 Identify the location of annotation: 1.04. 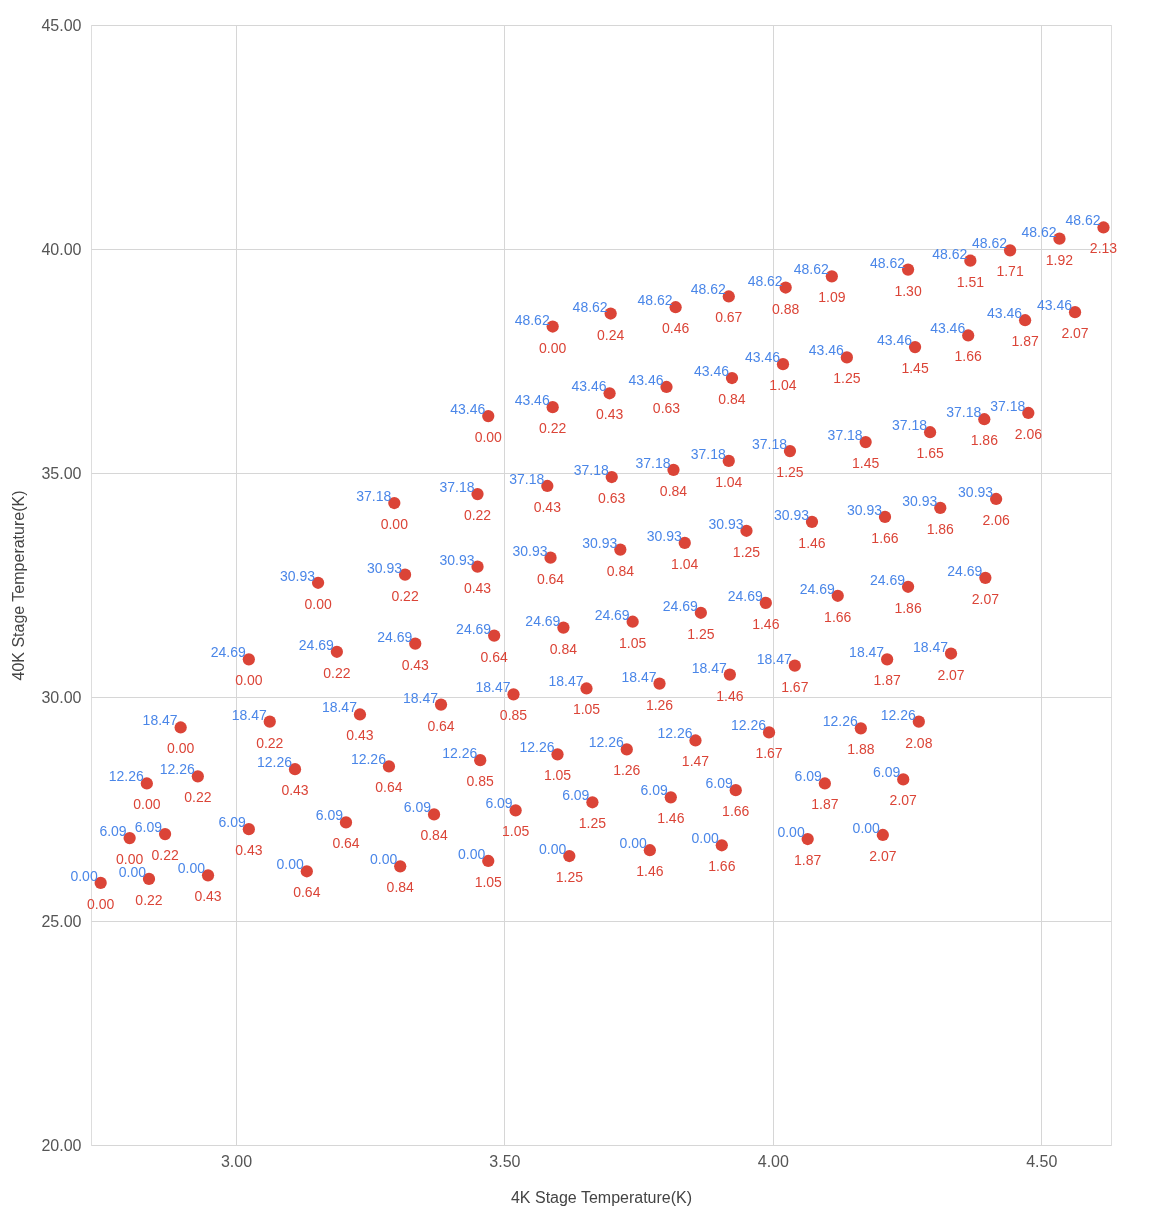
(685, 563).